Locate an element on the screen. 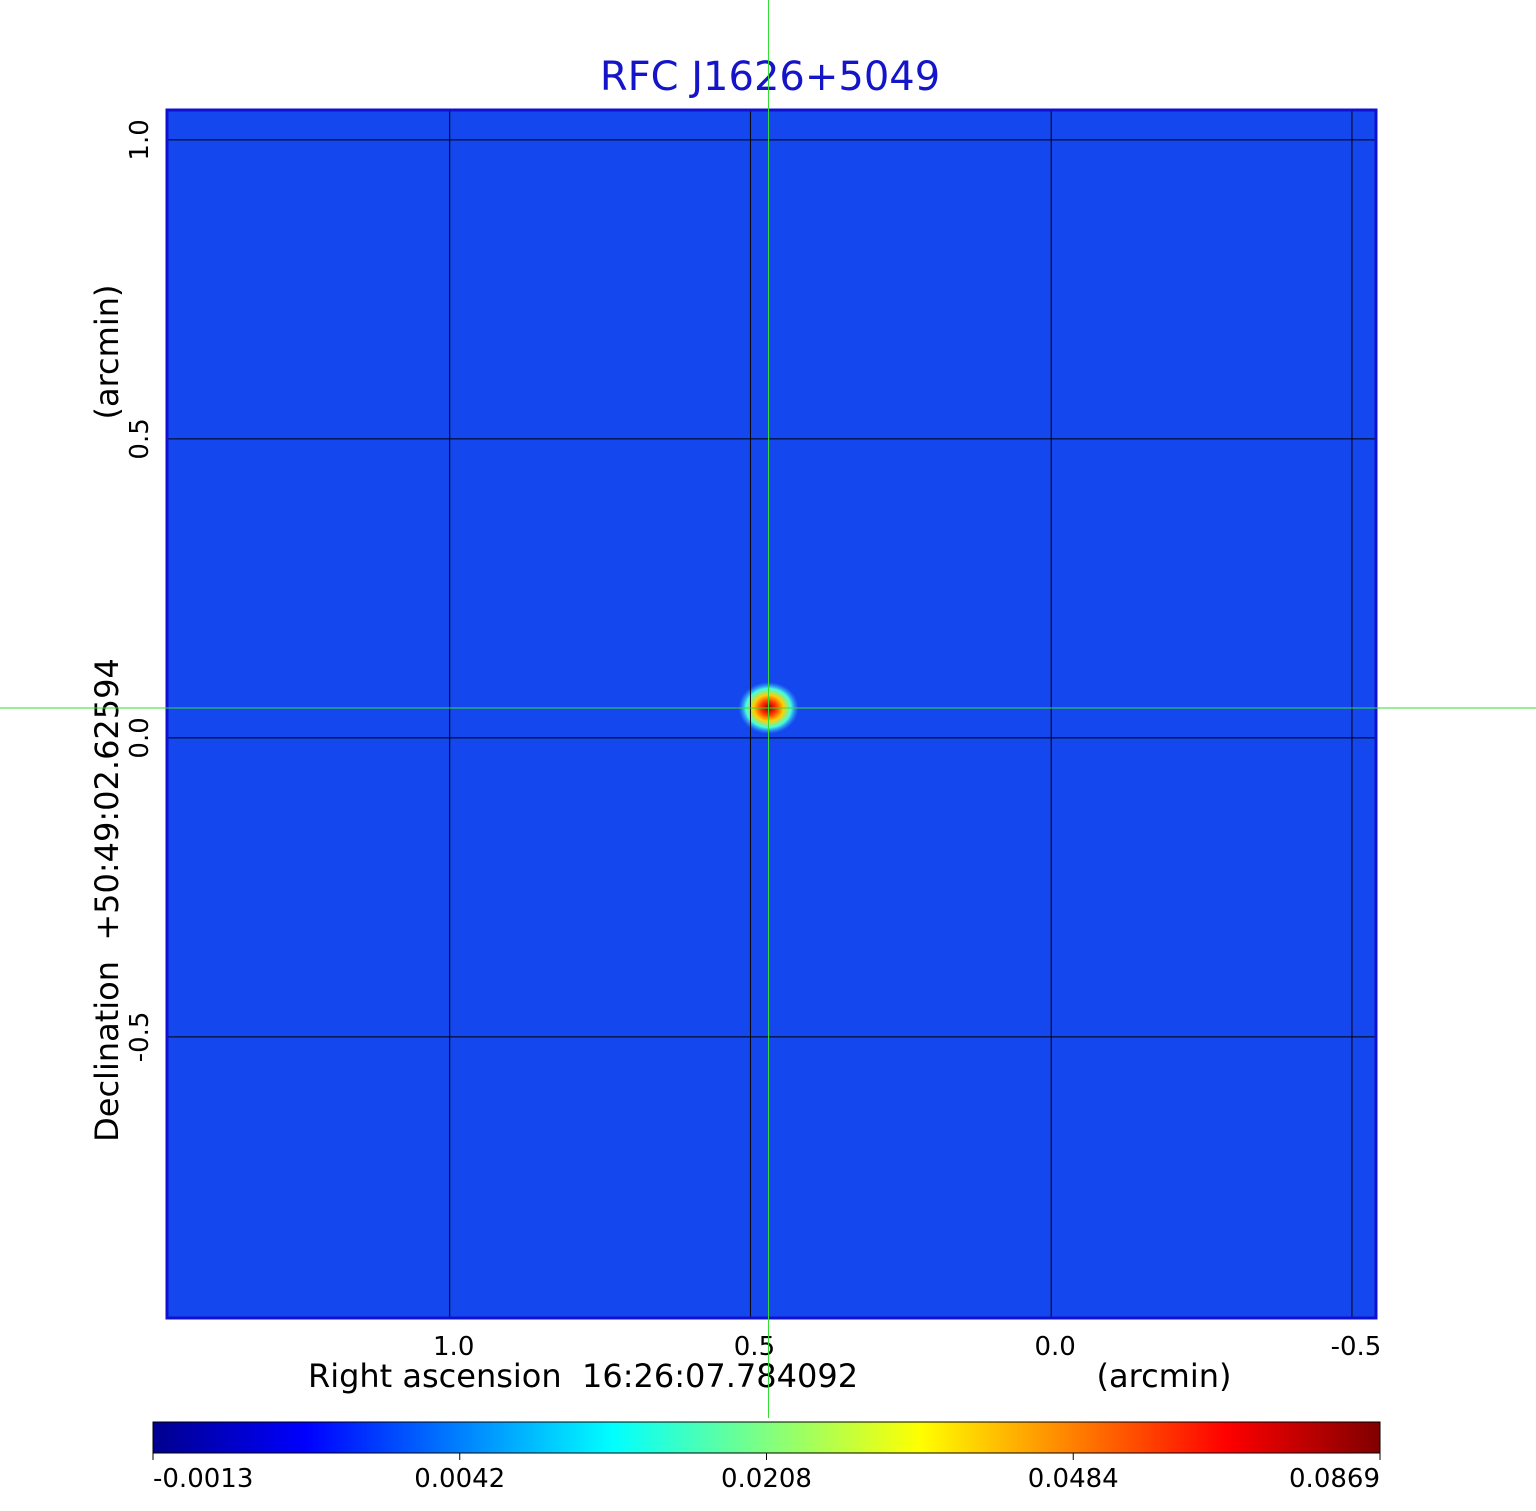 The width and height of the screenshot is (1536, 1511). chart-title: RFC J1626+5049 is located at coordinates (770, 77).